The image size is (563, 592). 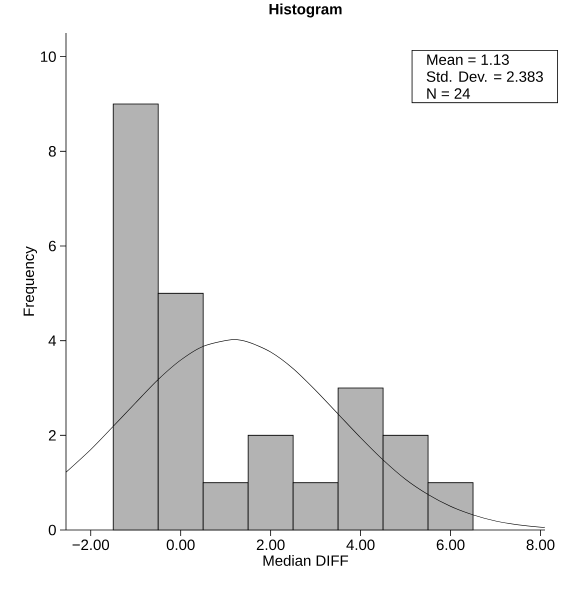 I want to click on annotation: N = 24, so click(x=448, y=93).